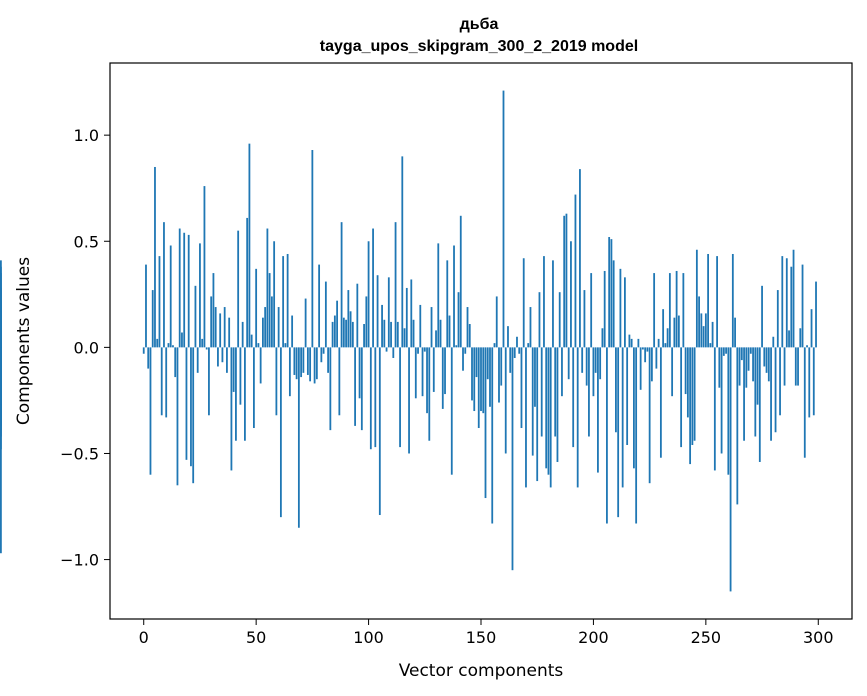 Image resolution: width=867 pixels, height=696 pixels. I want to click on x-axis-ticks: 0 50 100 150 200 250 300, so click(486, 633).